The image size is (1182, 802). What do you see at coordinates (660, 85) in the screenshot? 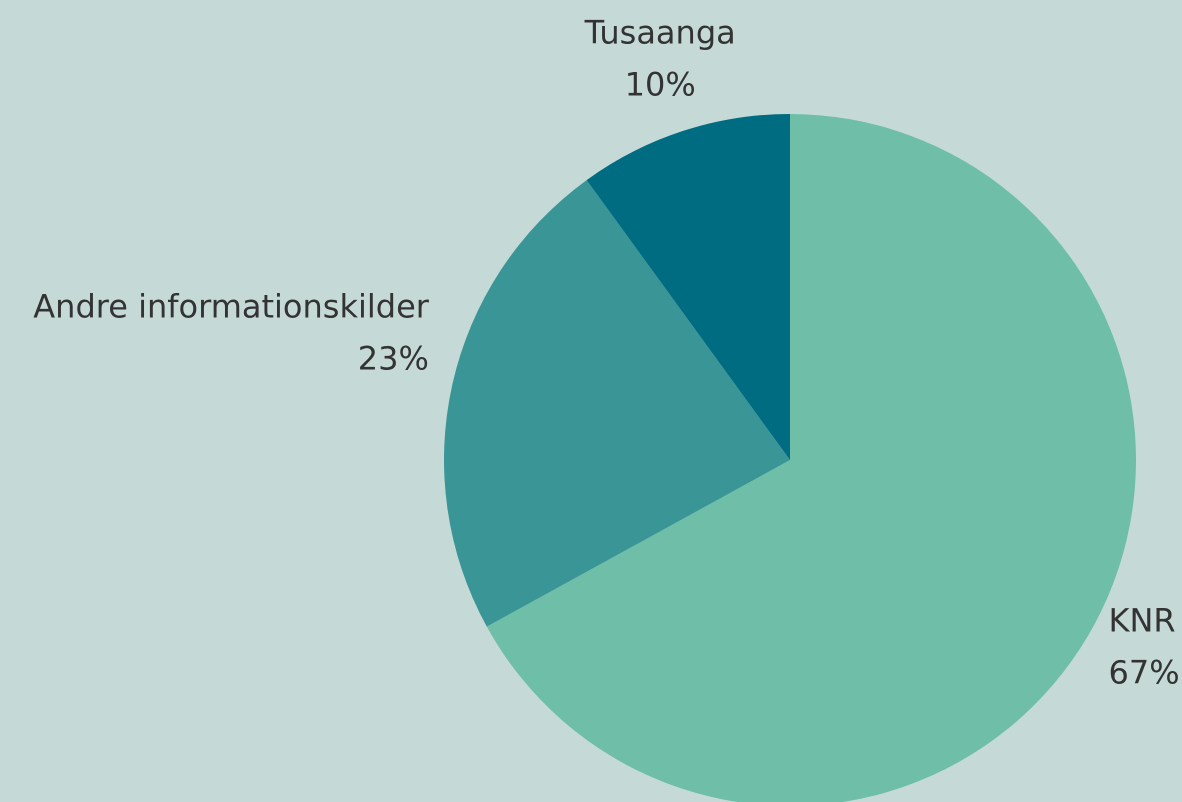
I see `slice-value-label: 10%` at bounding box center [660, 85].